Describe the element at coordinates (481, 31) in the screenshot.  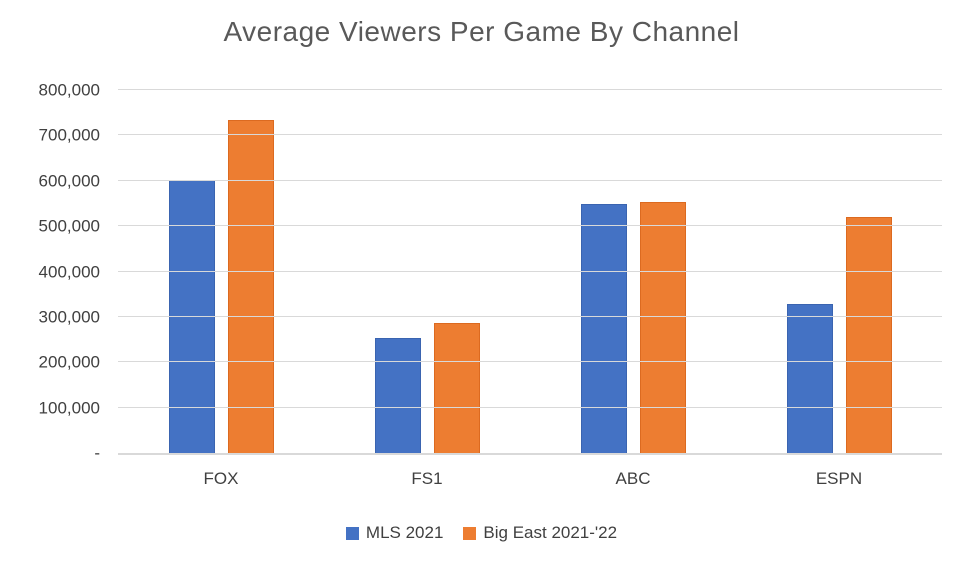
I see `chart-title: Average Viewers Per Game By Channel` at that location.